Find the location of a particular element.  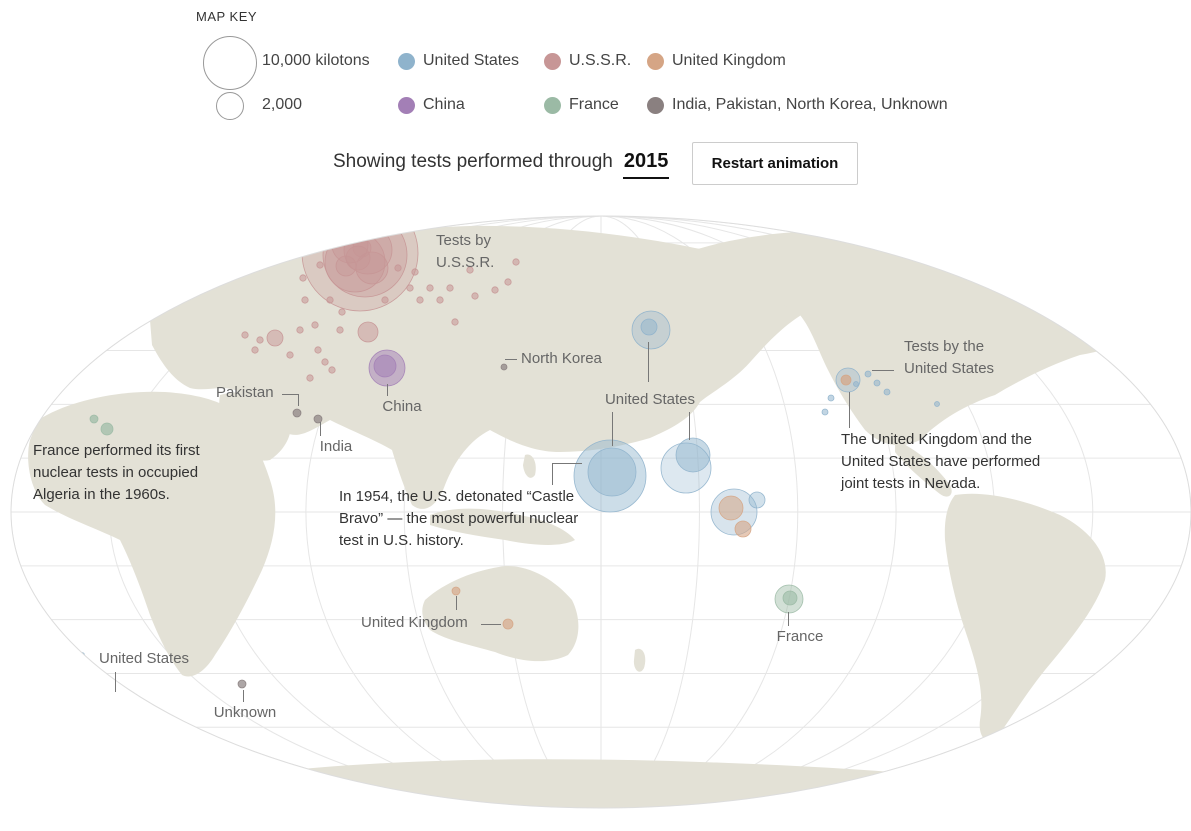

leader-pakistan-h is located at coordinates (290, 394).